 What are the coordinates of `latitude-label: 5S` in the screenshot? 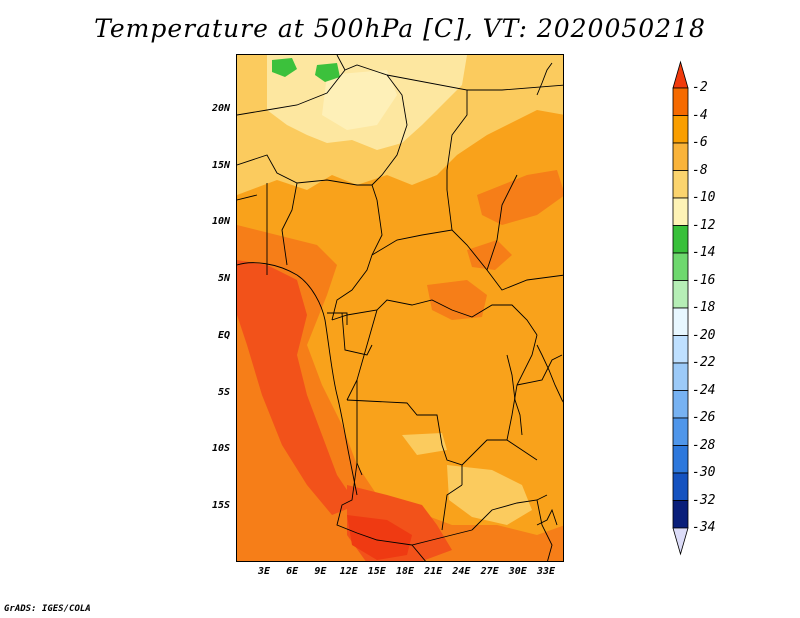 It's located at (223, 392).